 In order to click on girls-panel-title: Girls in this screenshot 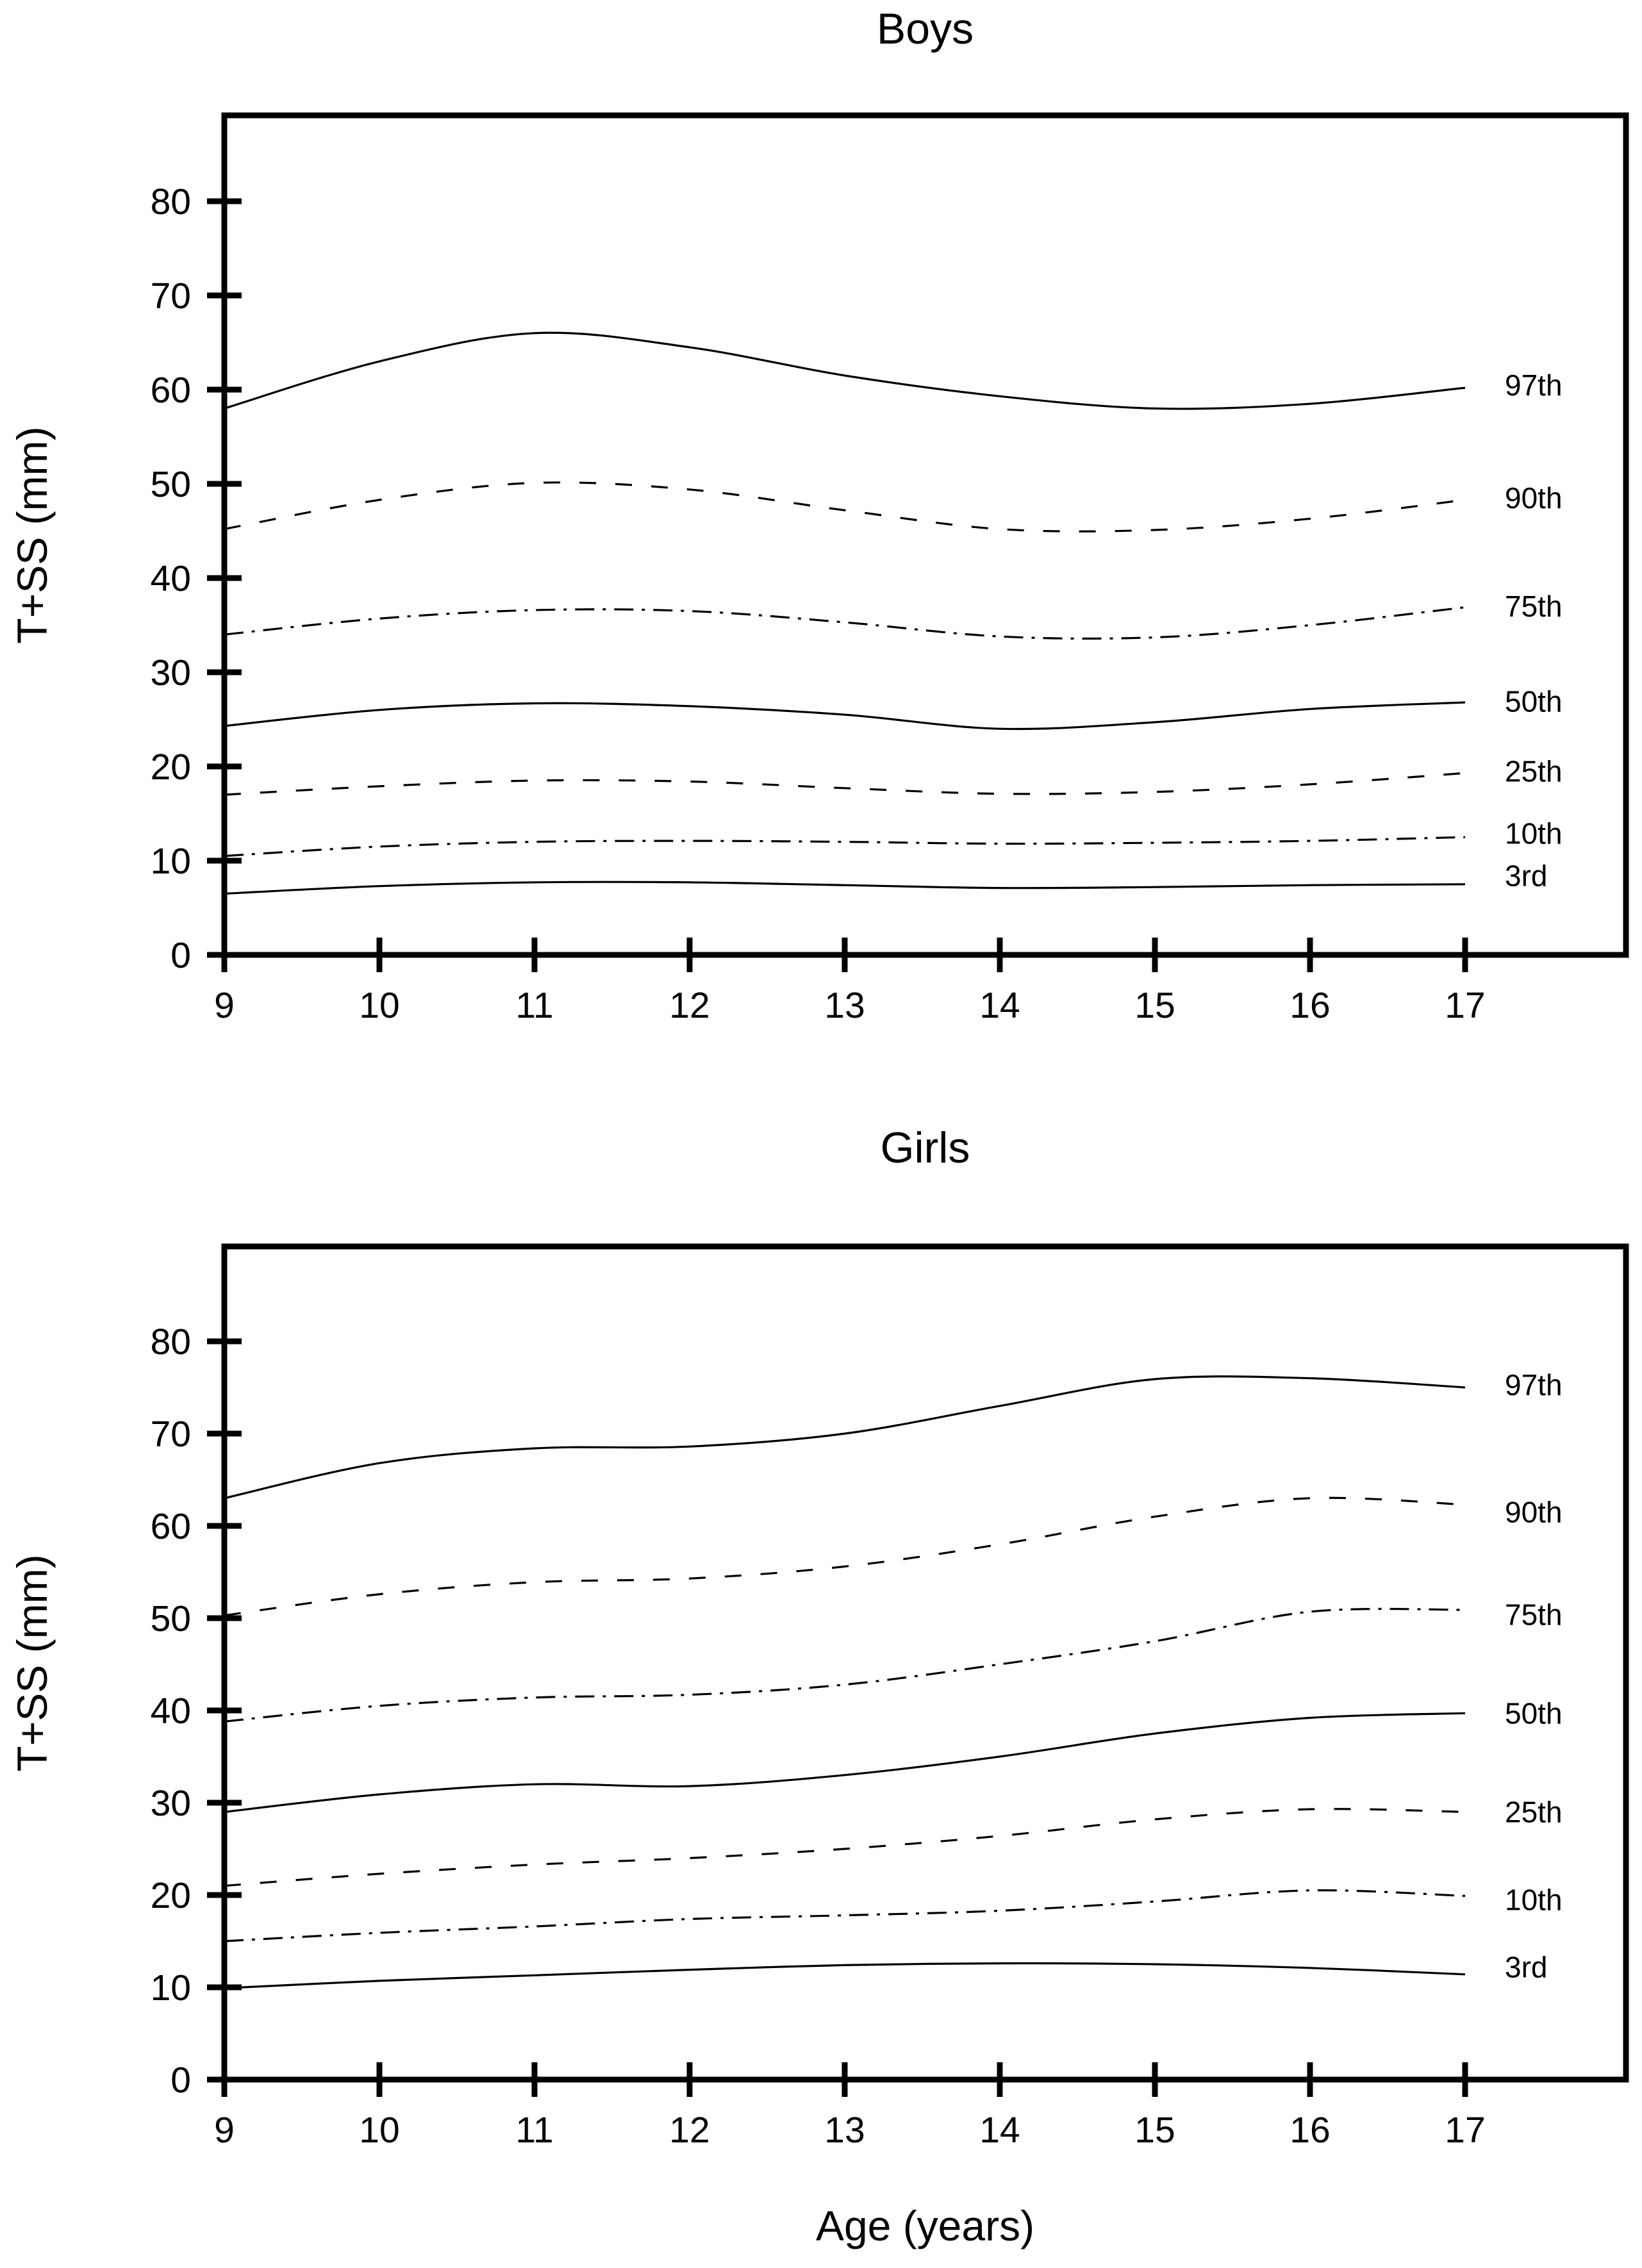, I will do `click(925, 1147)`.